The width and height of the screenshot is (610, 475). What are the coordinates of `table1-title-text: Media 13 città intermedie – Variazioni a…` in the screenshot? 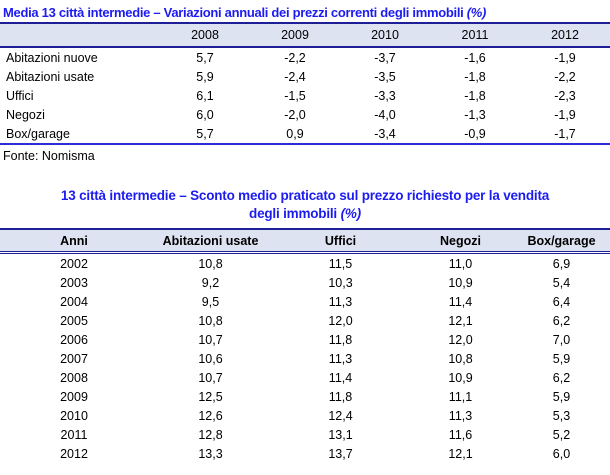 It's located at (233, 12).